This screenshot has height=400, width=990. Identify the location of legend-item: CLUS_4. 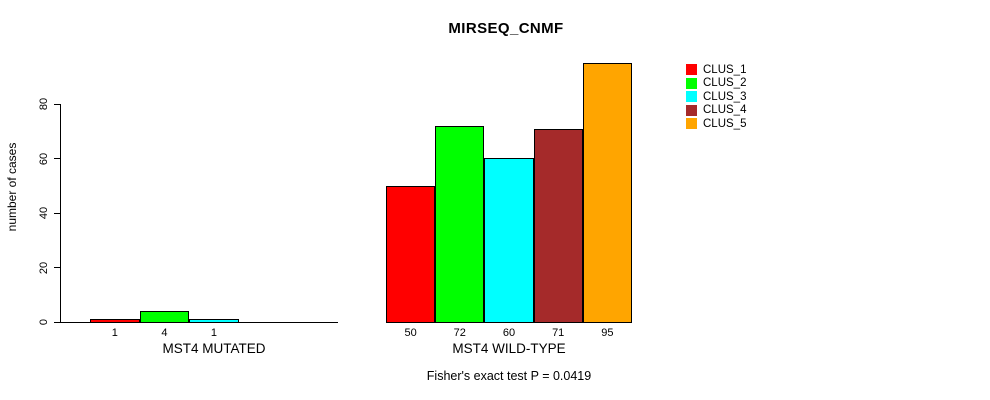
(716, 111).